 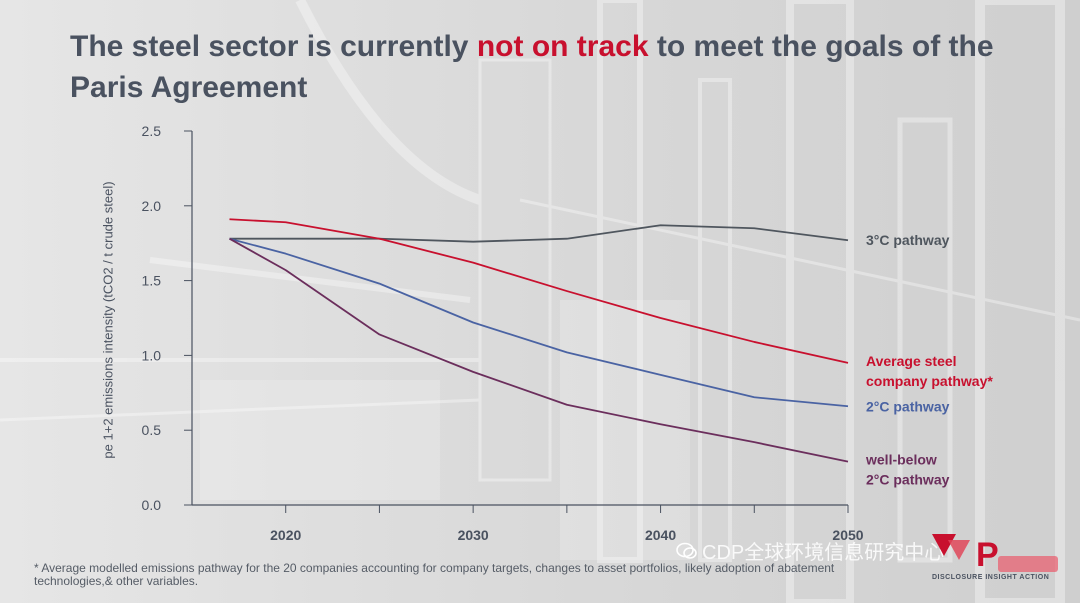 I want to click on x-tick-label: 2050, so click(x=847, y=535).